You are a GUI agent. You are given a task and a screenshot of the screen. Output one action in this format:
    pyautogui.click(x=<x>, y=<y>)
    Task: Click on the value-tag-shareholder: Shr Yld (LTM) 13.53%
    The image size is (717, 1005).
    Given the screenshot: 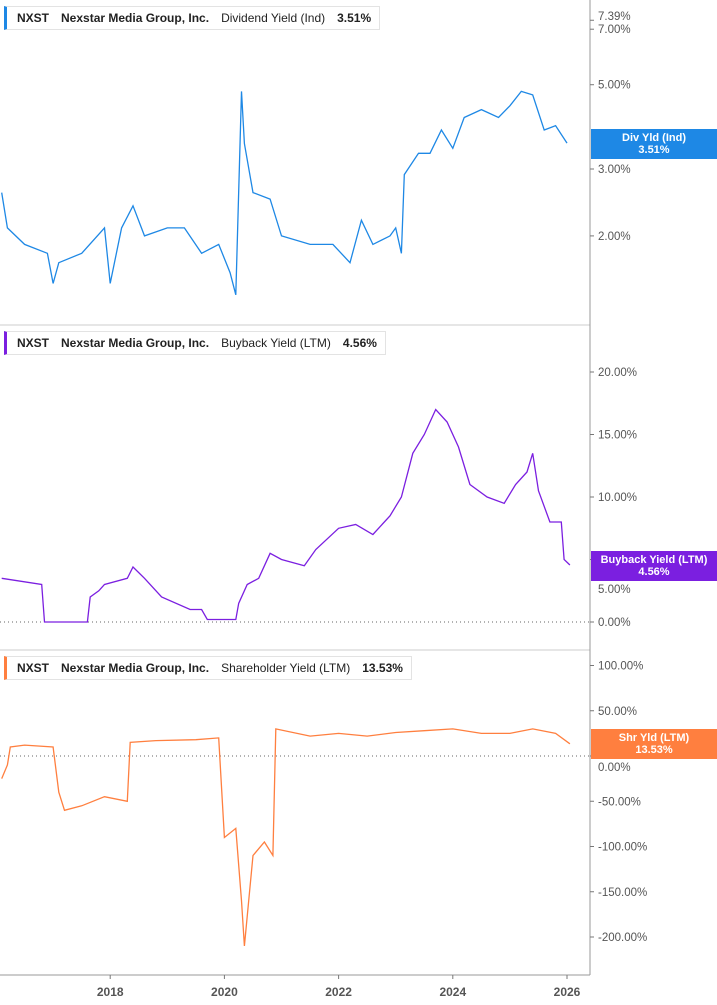 What is the action you would take?
    pyautogui.click(x=654, y=744)
    